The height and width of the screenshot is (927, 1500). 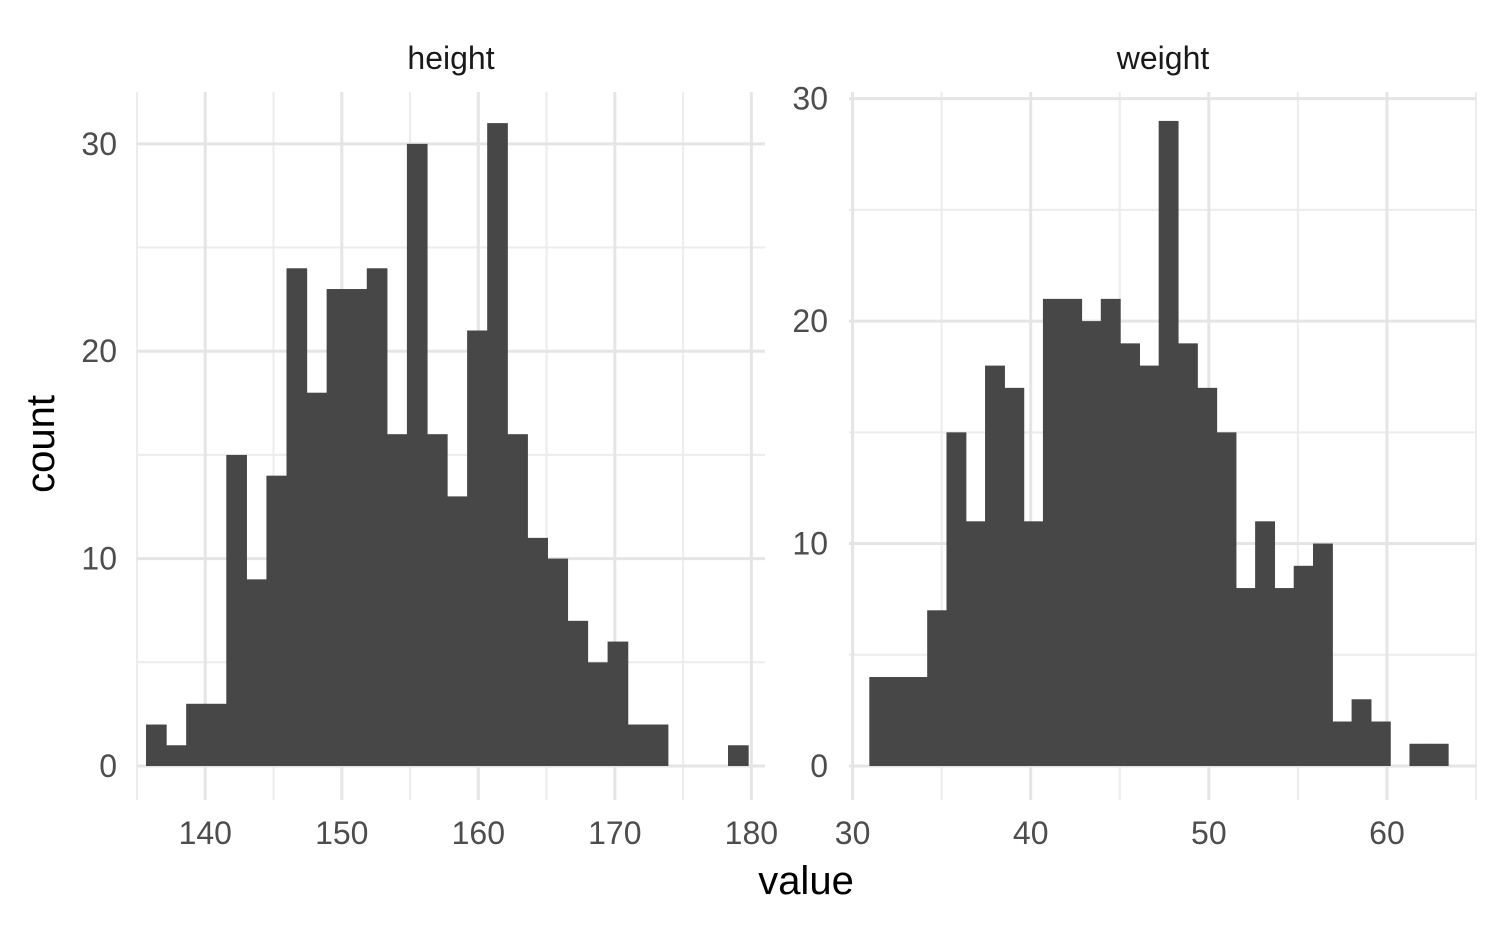 What do you see at coordinates (1031, 833) in the screenshot?
I see `x-tick-label: 40` at bounding box center [1031, 833].